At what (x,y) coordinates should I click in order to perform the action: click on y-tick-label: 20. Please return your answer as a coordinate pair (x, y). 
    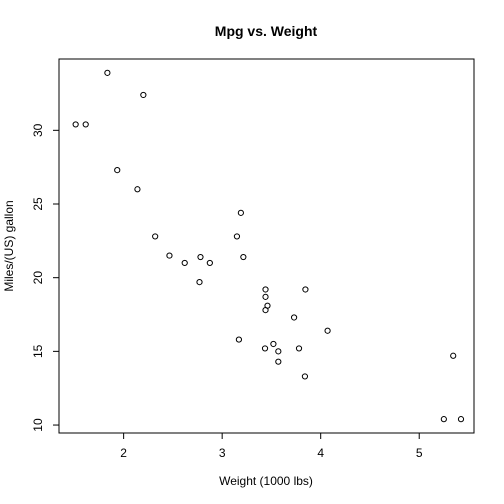
    Looking at the image, I should click on (38, 278).